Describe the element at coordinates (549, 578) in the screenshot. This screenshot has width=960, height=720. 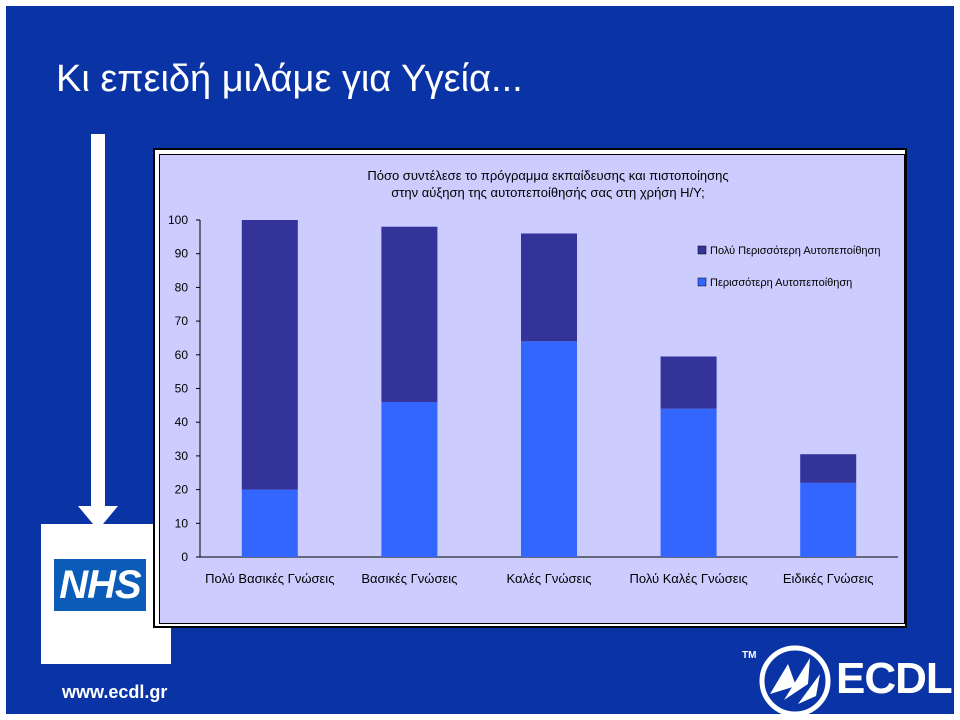
I see `x-tick-label: Καλές Γνώσεις` at that location.